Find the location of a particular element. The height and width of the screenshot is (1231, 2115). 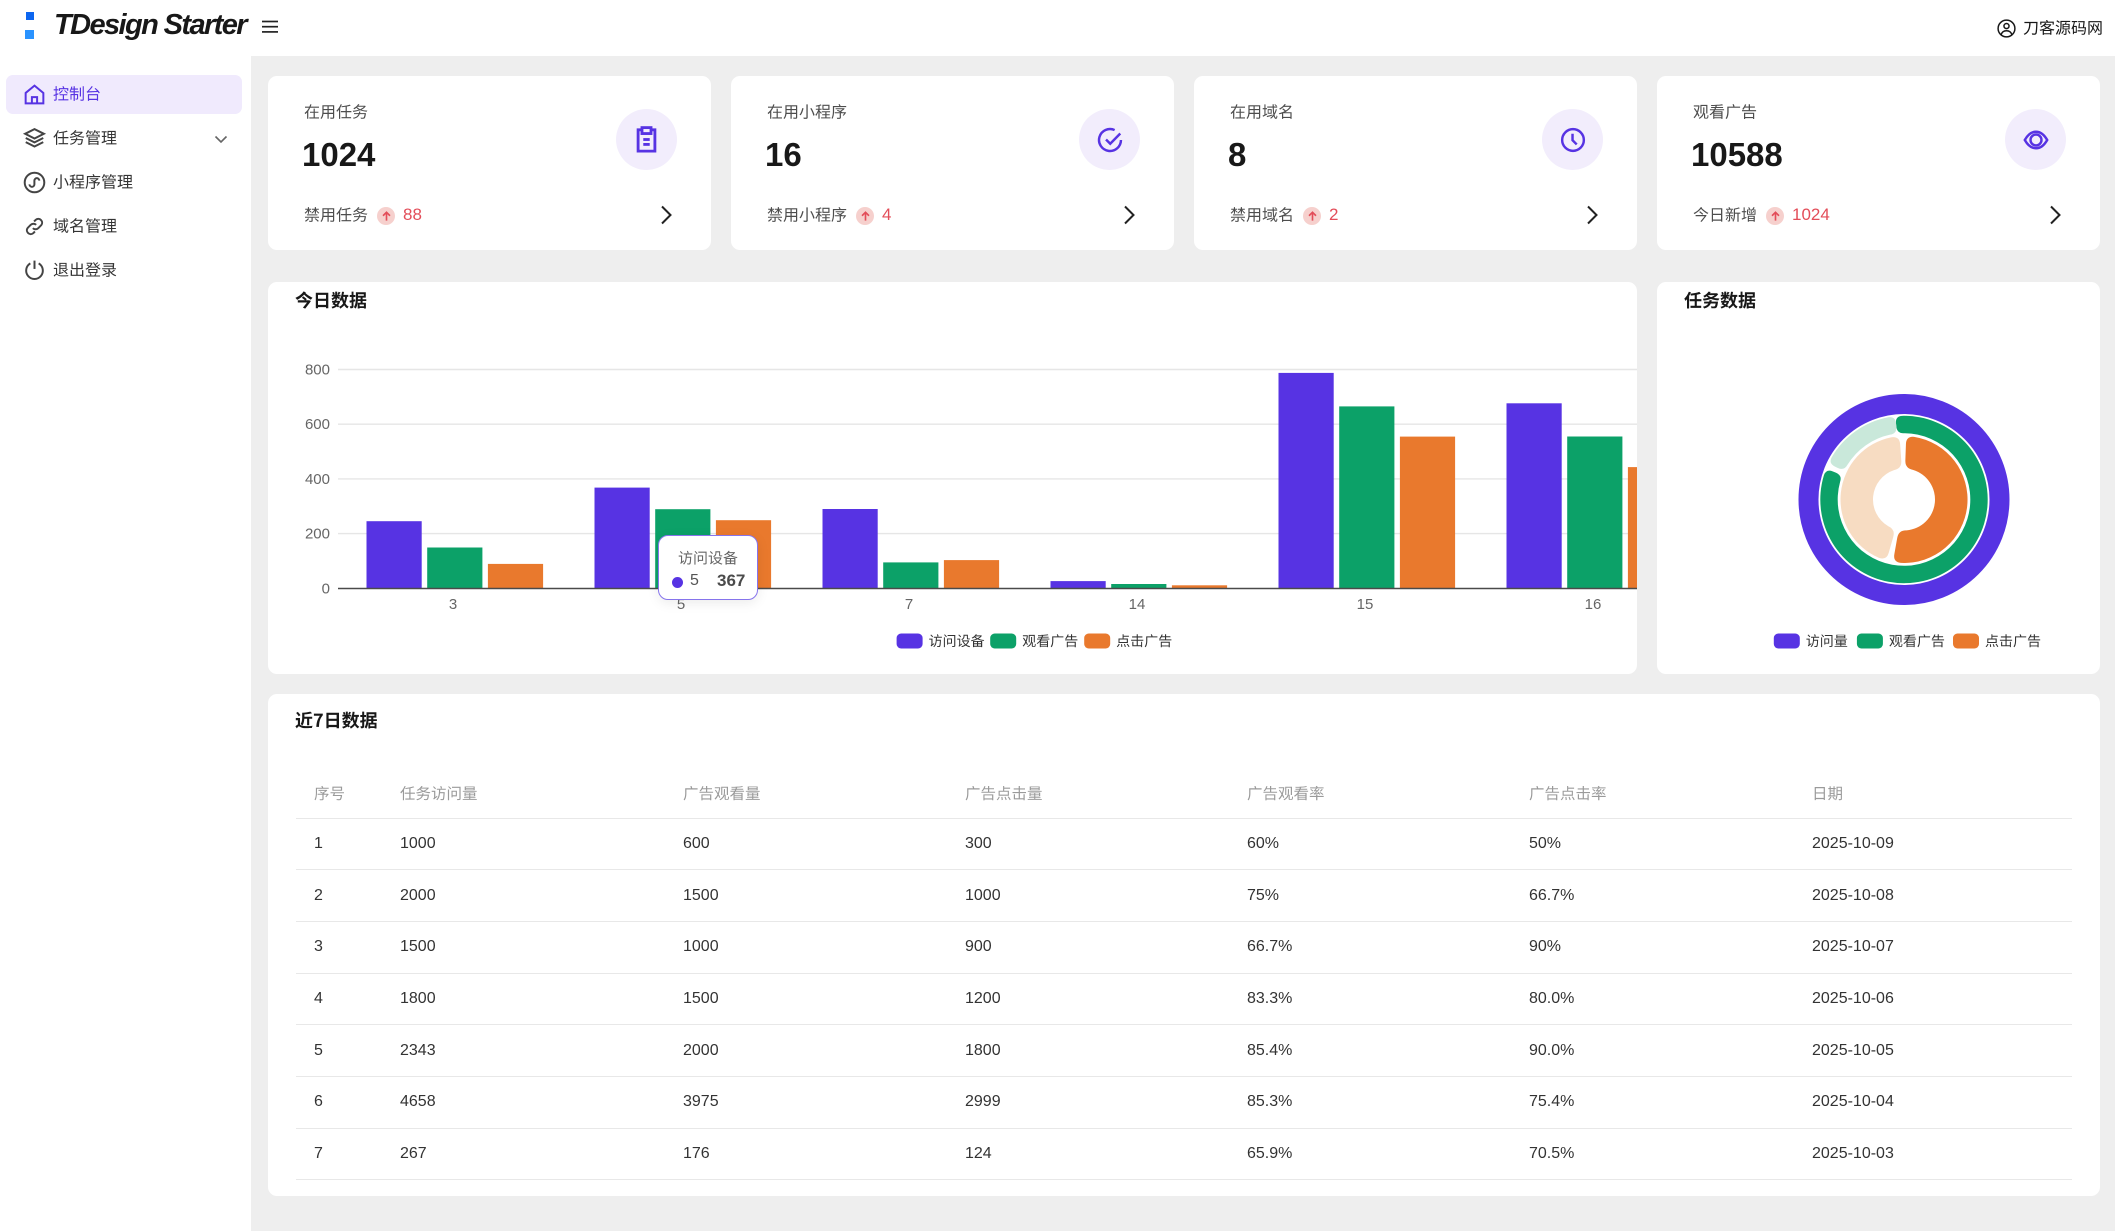

svg-text: 200 is located at coordinates (317, 534).